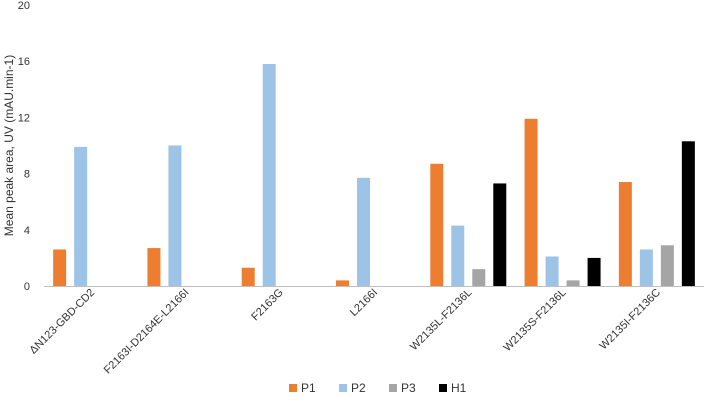 The width and height of the screenshot is (708, 406). I want to click on y-axis-title: Mean peak area, UV (mAU.min-1), so click(9, 145).